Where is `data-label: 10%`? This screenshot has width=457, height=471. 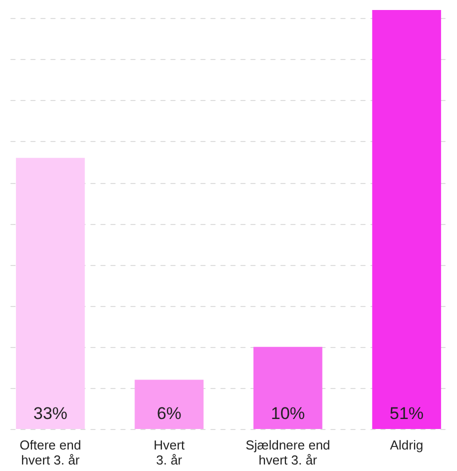 data-label: 10% is located at coordinates (287, 413).